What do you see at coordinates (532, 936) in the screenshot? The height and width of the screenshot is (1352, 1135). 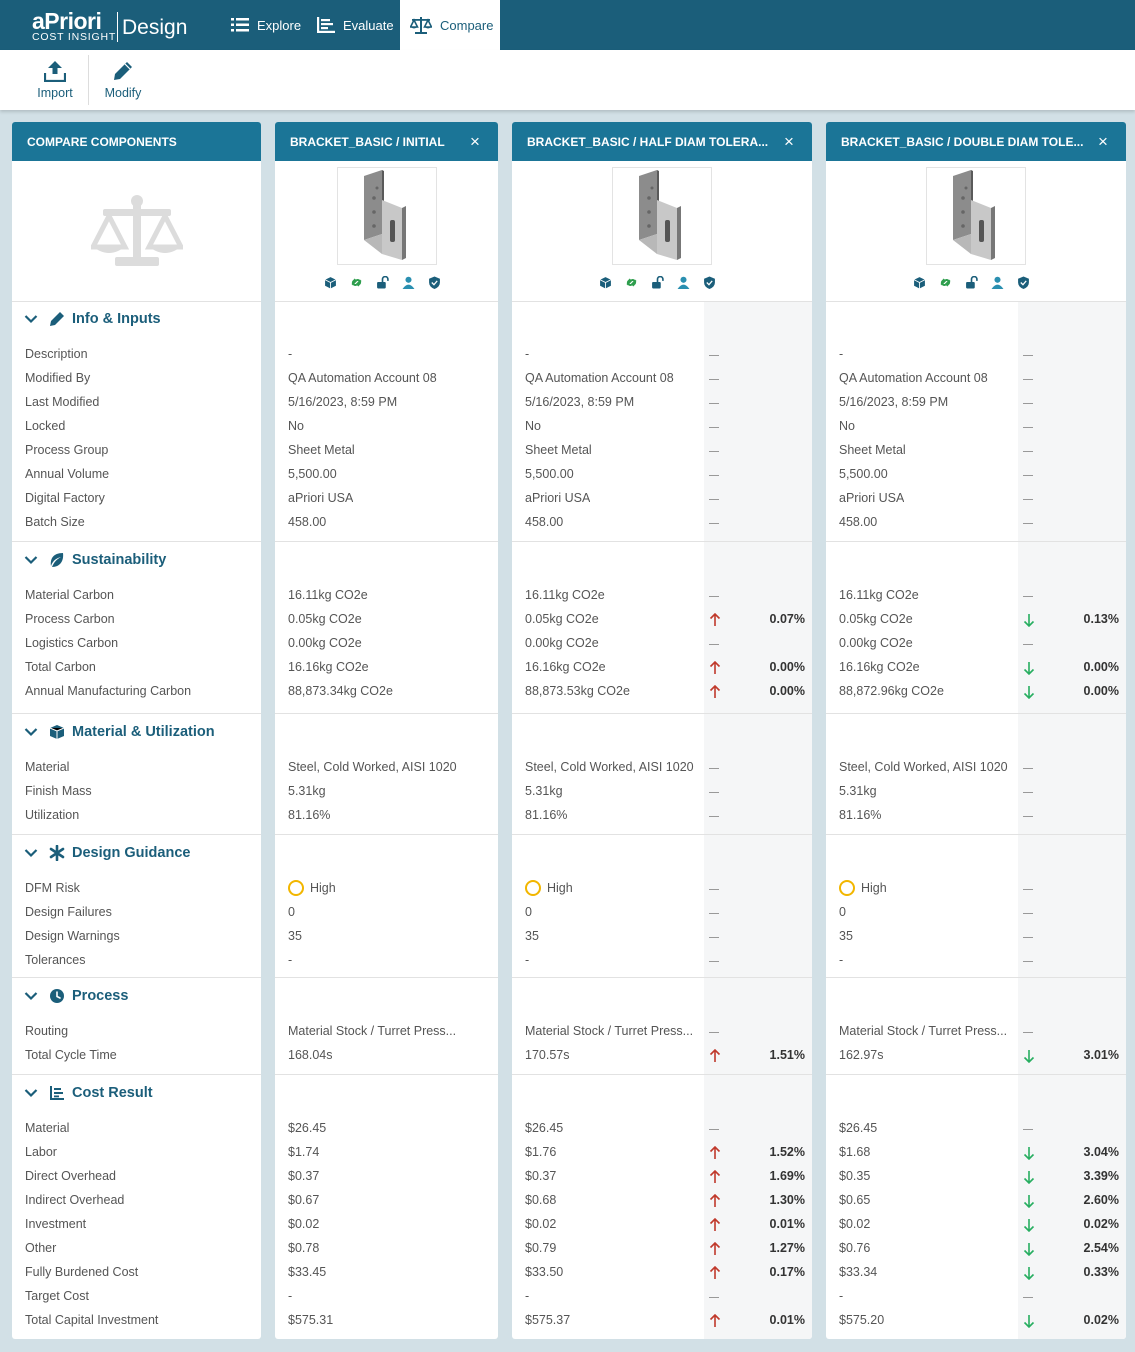 I see `row-value: 35` at bounding box center [532, 936].